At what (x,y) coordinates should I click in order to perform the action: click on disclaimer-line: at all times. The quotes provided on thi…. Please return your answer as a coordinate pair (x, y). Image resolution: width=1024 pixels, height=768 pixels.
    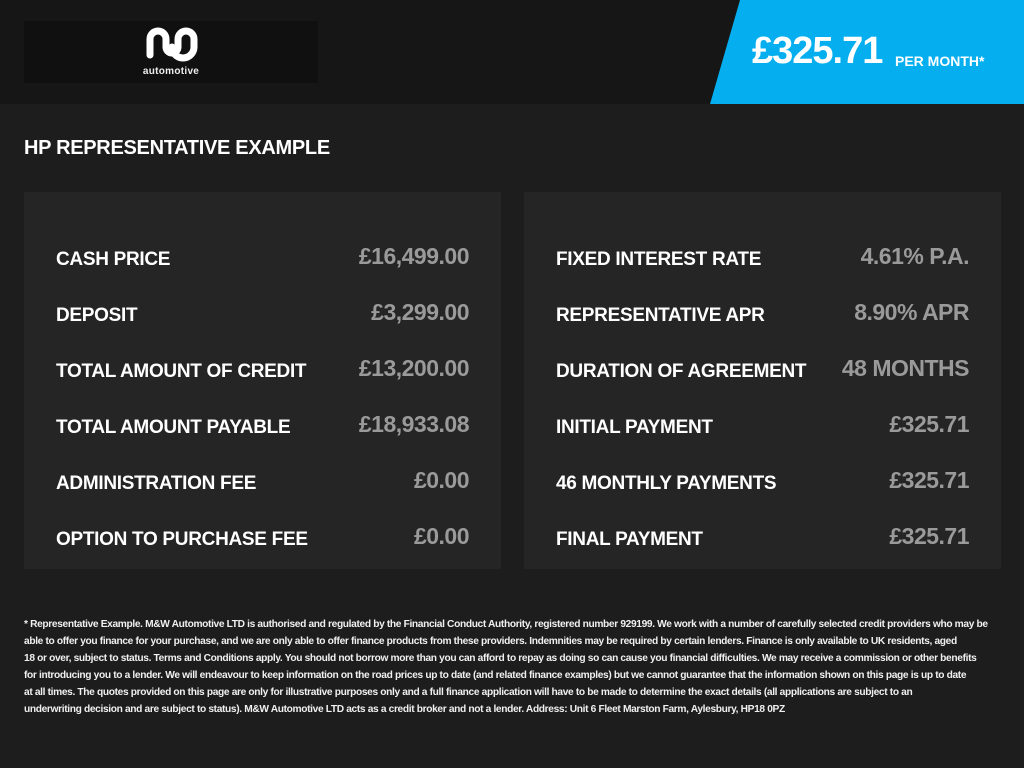
    Looking at the image, I should click on (468, 692).